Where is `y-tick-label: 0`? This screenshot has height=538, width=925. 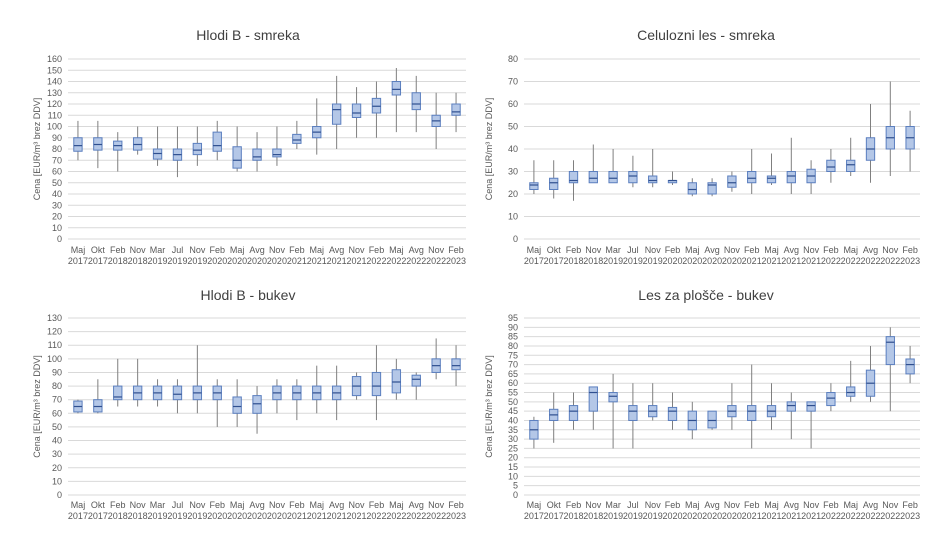
y-tick-label: 0 is located at coordinates (59, 239).